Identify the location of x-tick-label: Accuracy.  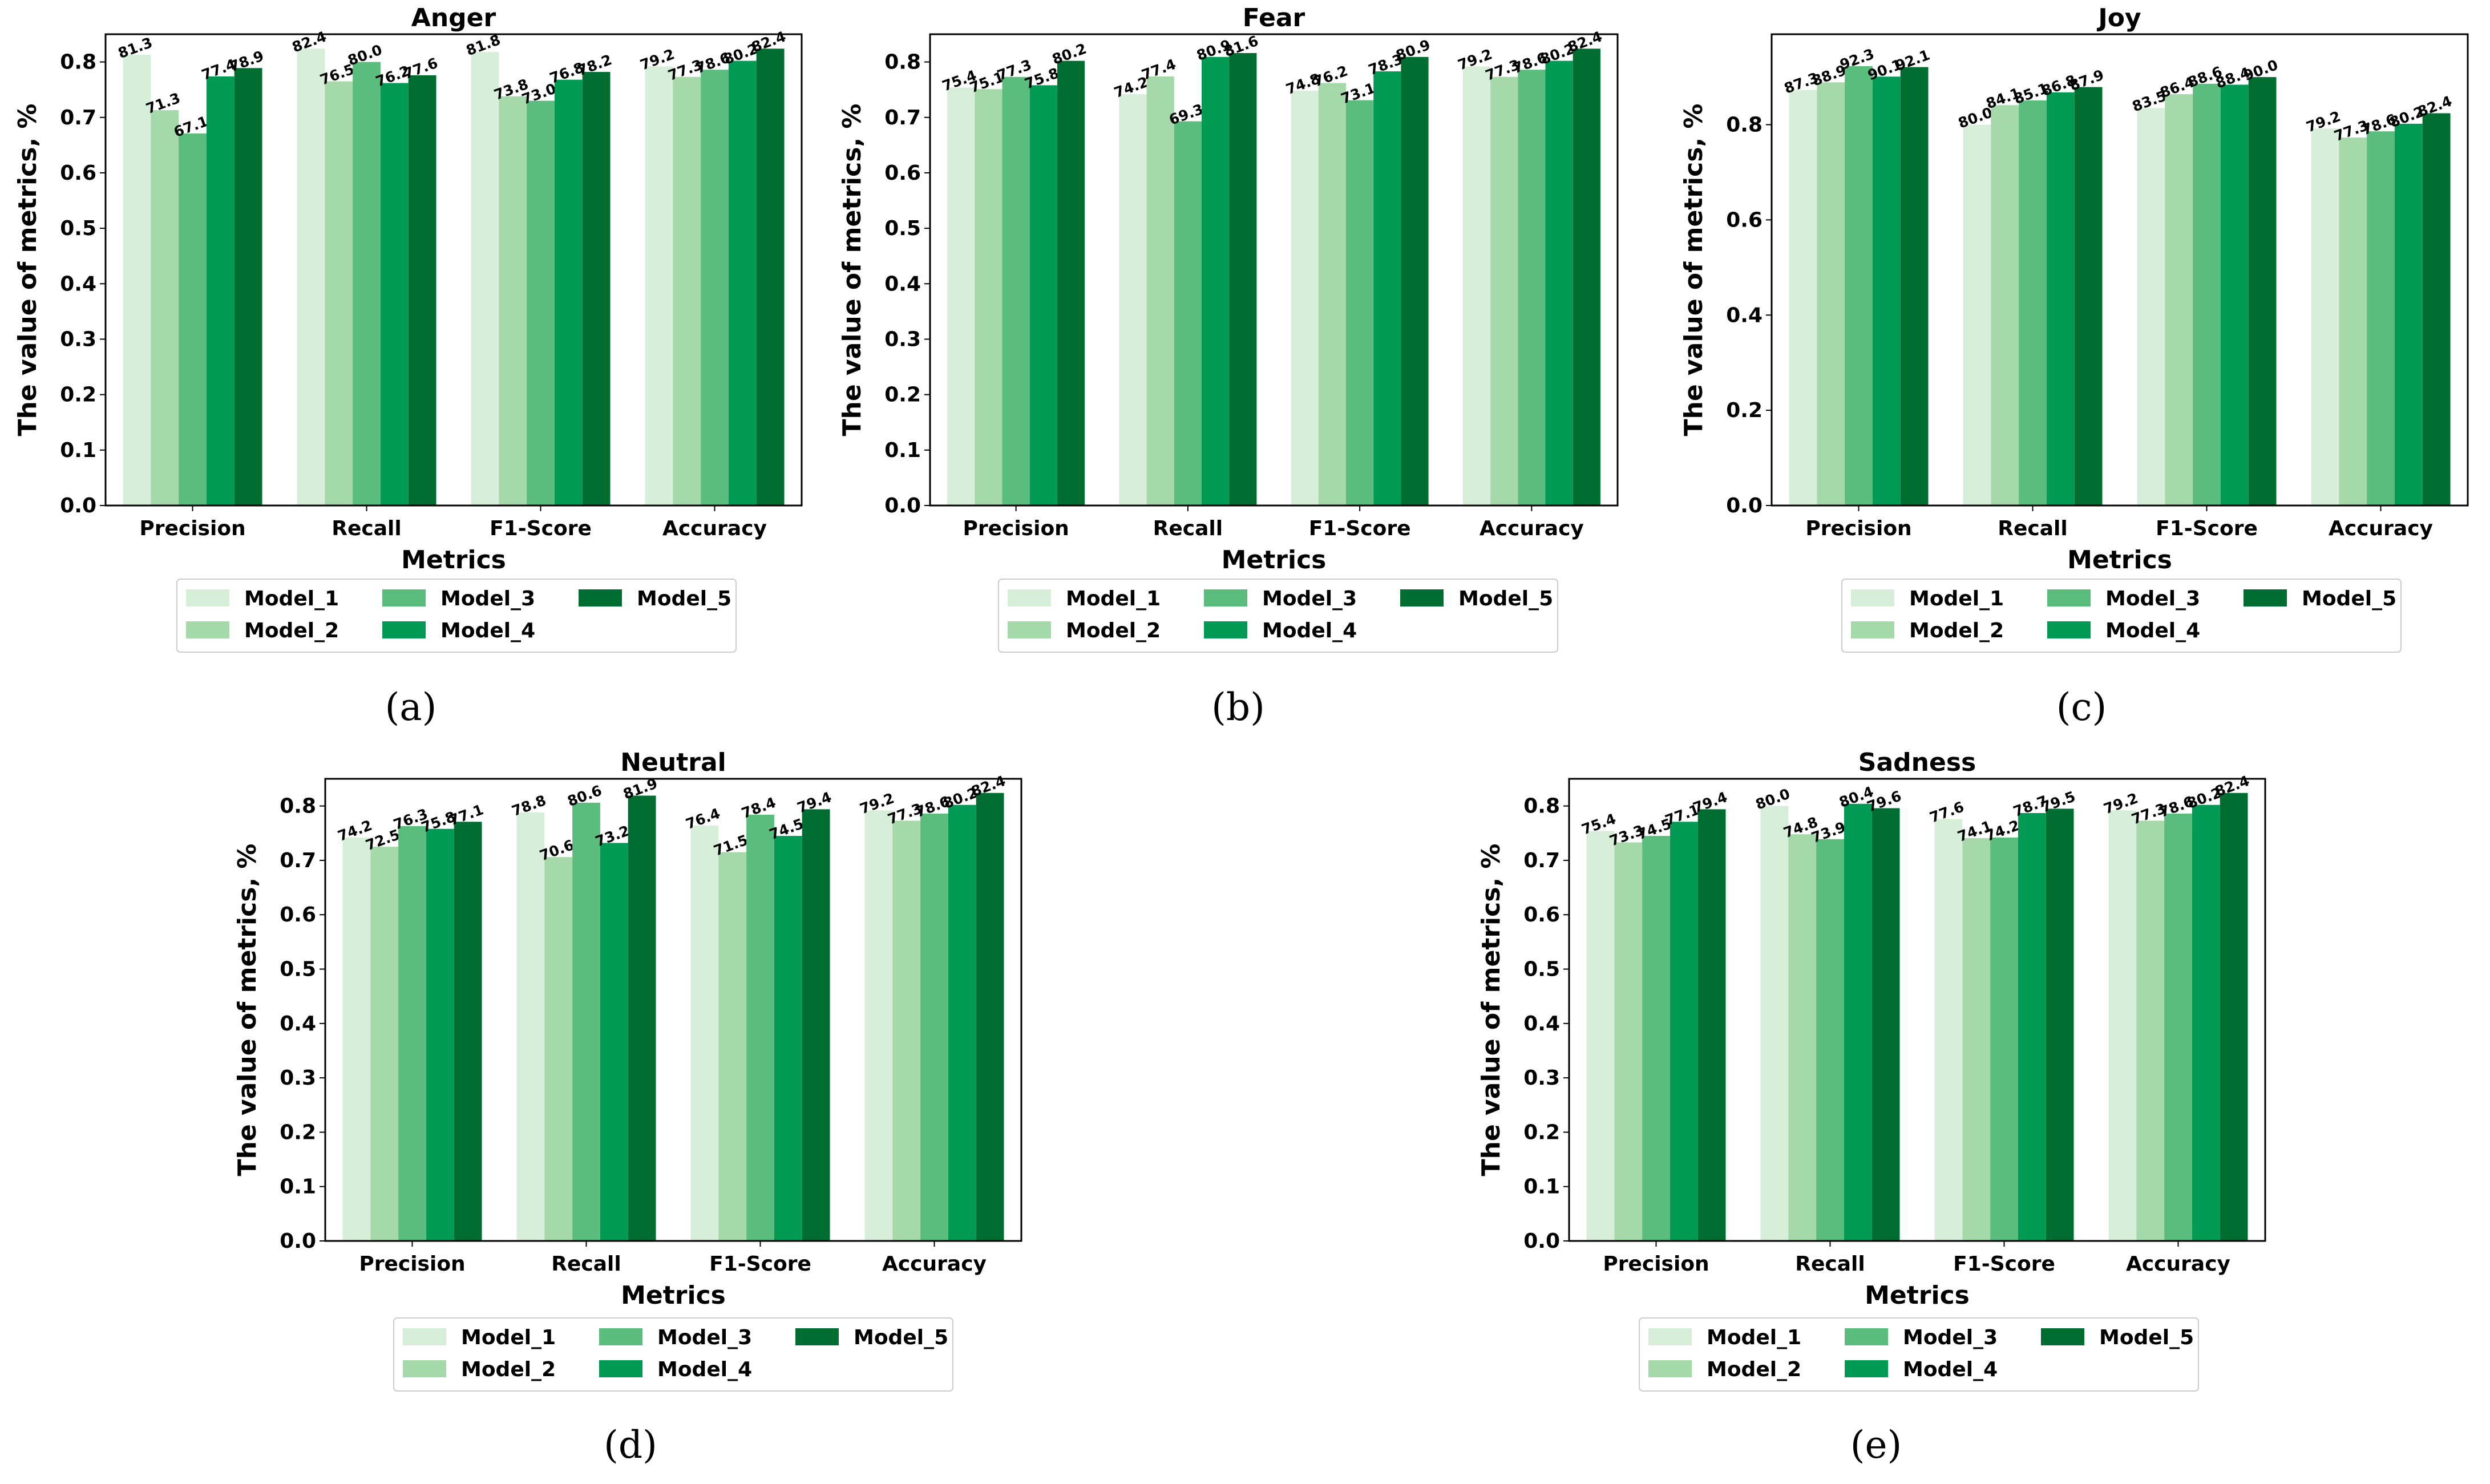
(2178, 1264).